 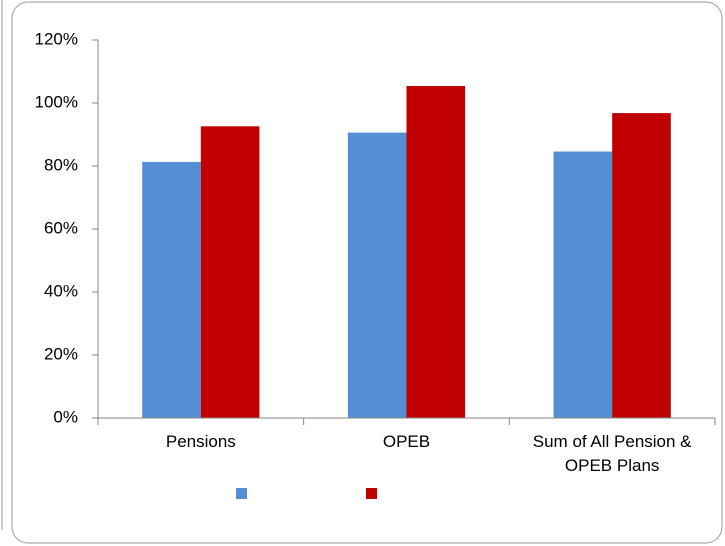 I want to click on y-tick-label: 40%, so click(x=61, y=290).